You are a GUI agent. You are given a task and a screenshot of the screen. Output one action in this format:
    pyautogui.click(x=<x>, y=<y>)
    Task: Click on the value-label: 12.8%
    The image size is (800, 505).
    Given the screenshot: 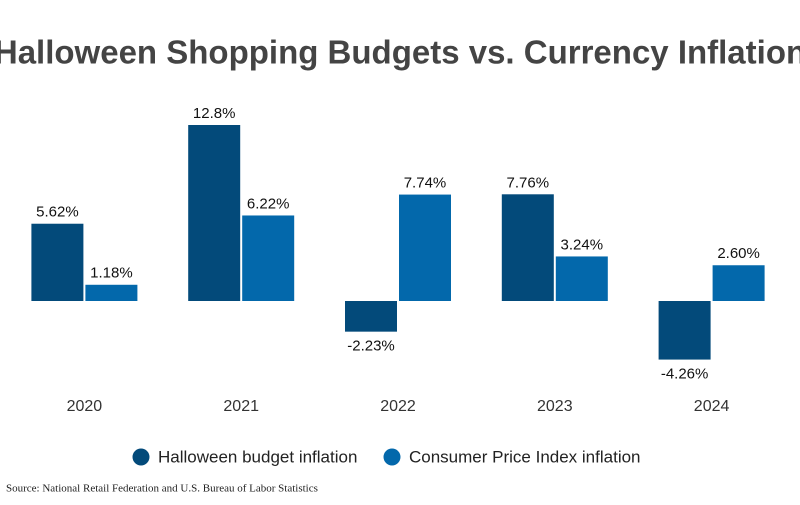 What is the action you would take?
    pyautogui.click(x=214, y=113)
    